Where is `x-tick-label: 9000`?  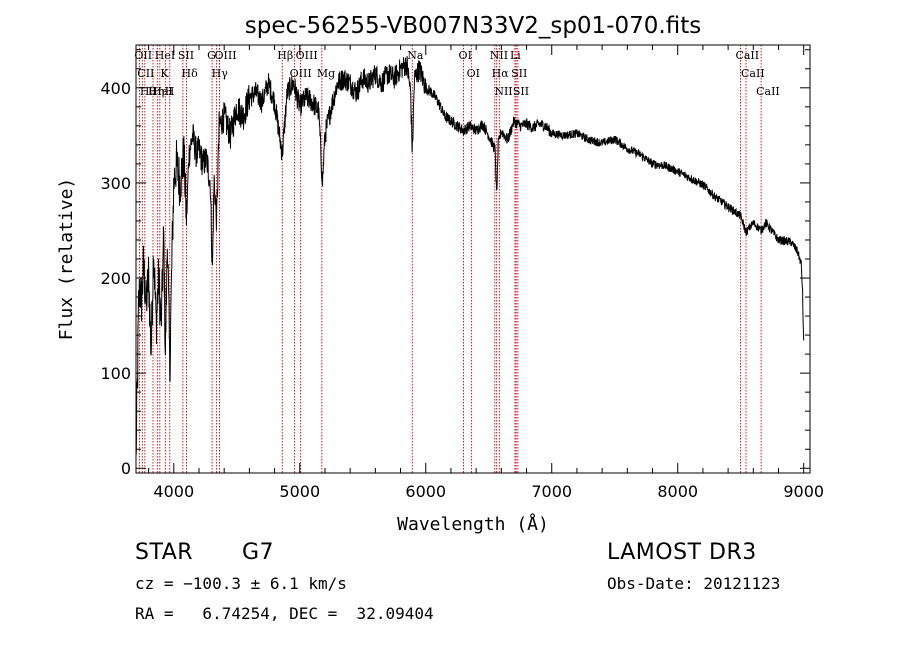
x-tick-label: 9000 is located at coordinates (803, 491).